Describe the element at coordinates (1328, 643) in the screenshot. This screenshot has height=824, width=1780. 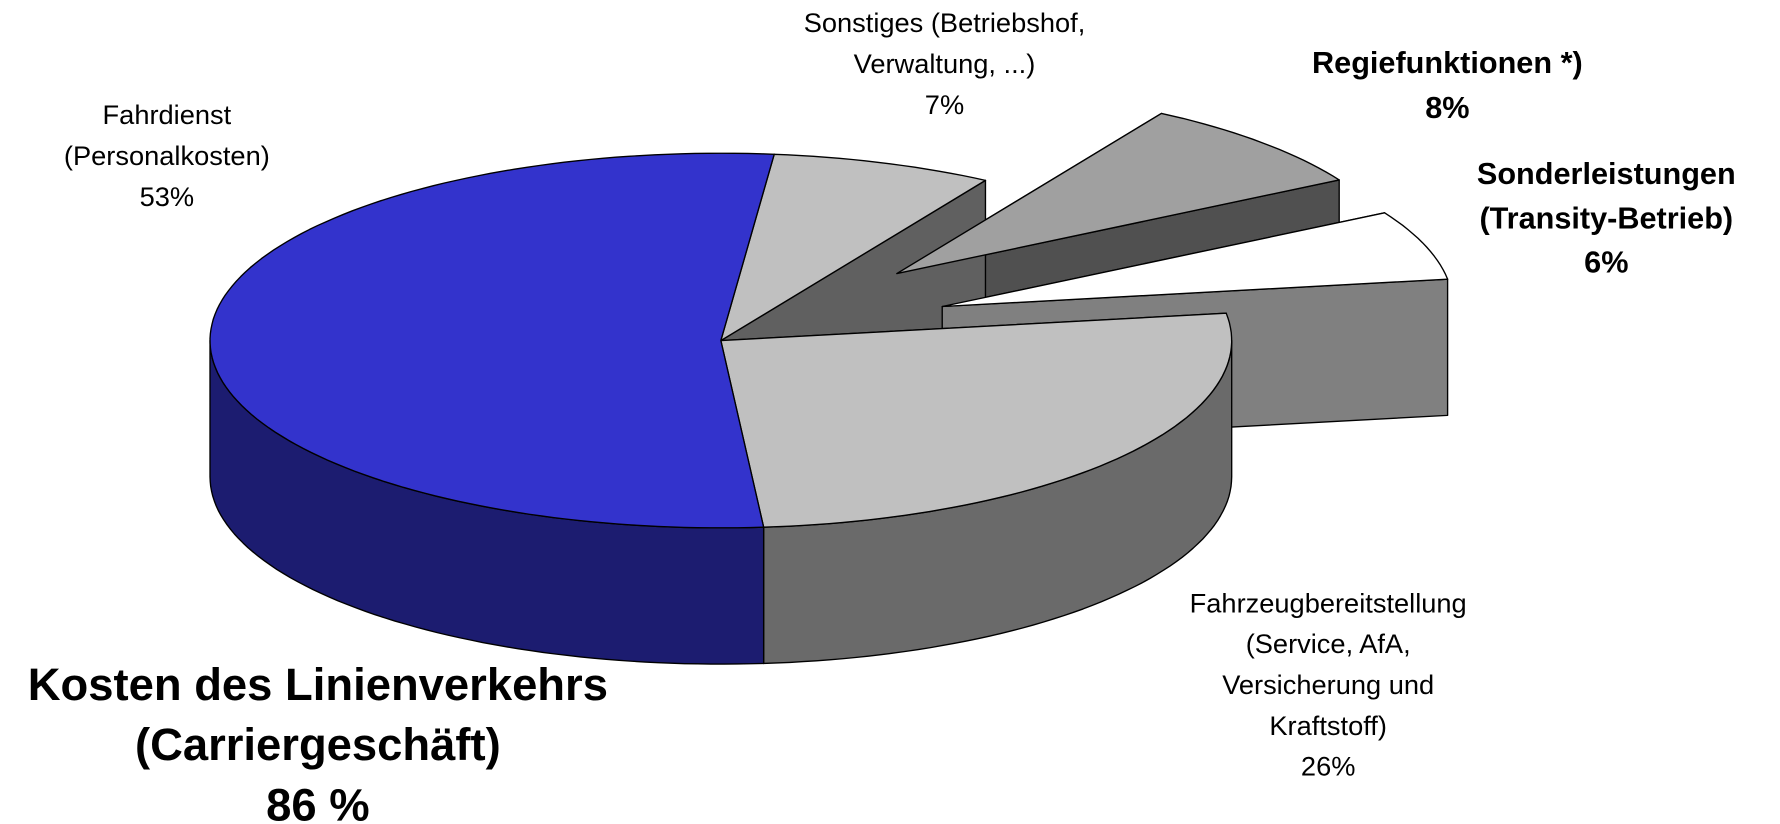
I see `slice-label: (Service, AfA,` at that location.